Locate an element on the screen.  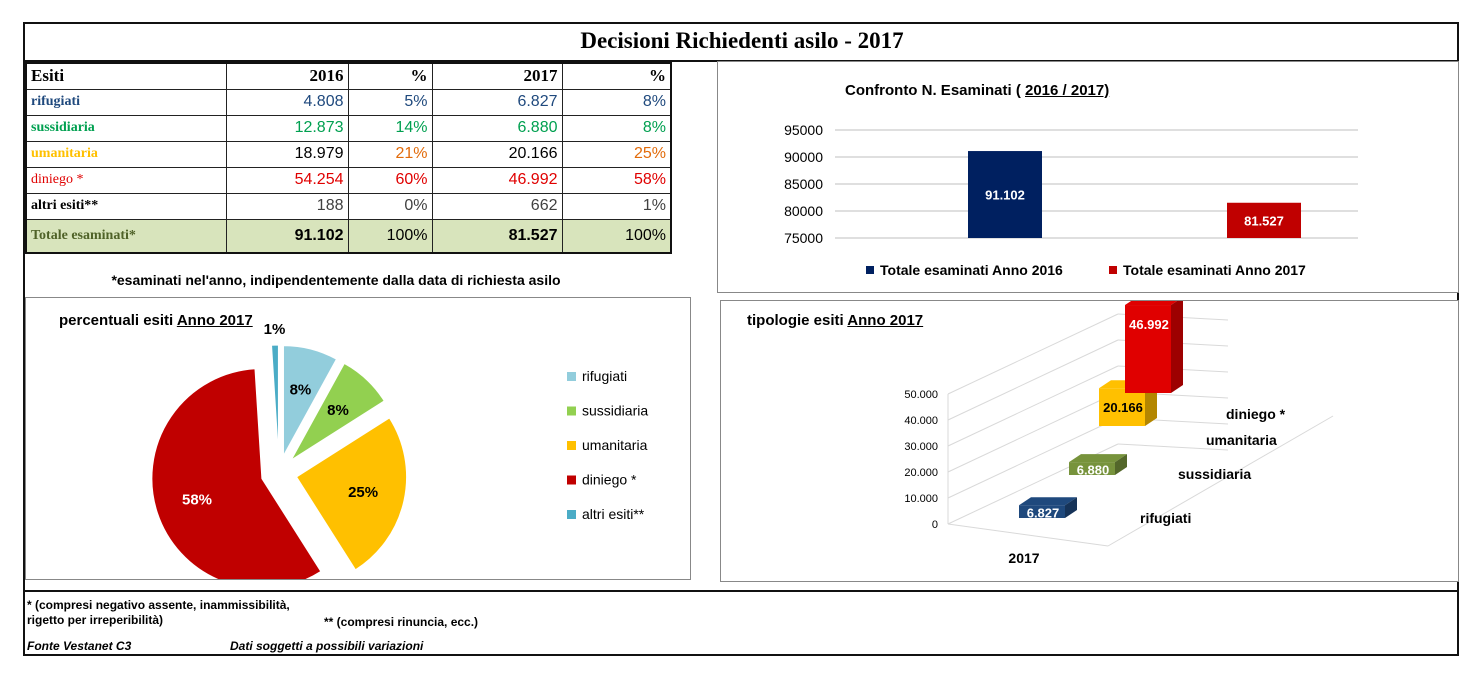
row-pct-2017: 58% is located at coordinates (616, 180).